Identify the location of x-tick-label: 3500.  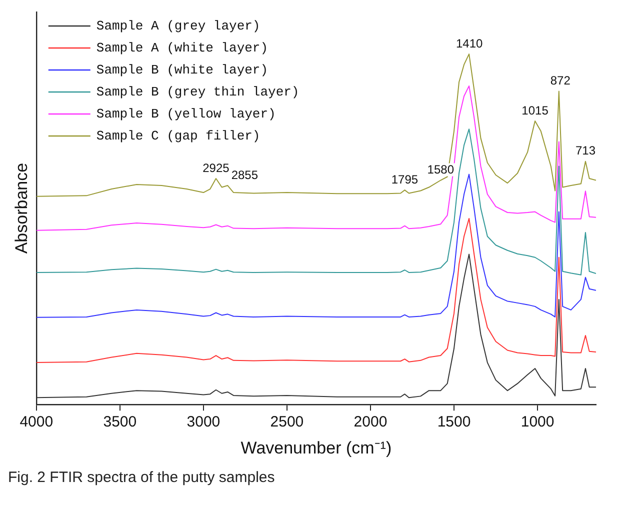
(120, 422).